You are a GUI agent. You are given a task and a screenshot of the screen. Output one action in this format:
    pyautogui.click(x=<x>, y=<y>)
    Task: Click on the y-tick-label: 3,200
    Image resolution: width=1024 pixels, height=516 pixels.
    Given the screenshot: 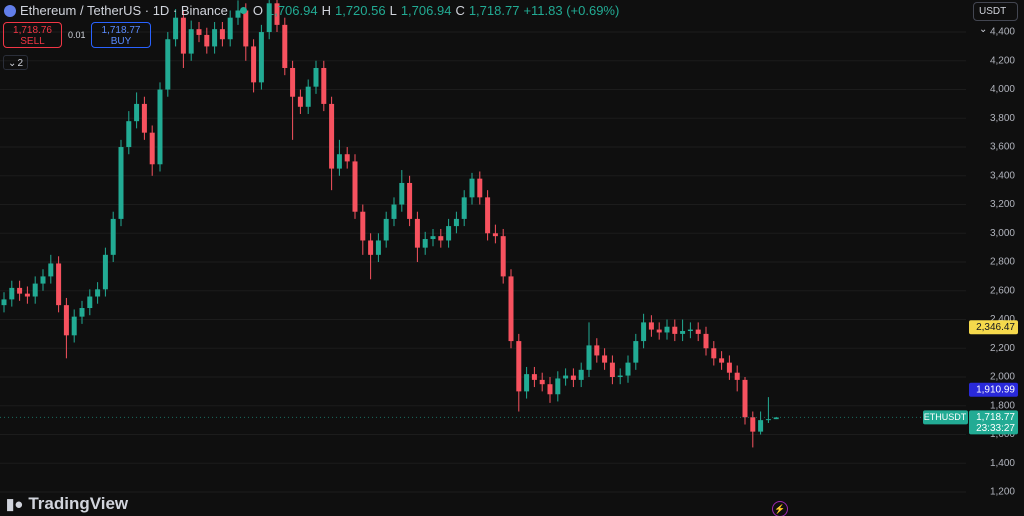 What is the action you would take?
    pyautogui.click(x=1002, y=204)
    